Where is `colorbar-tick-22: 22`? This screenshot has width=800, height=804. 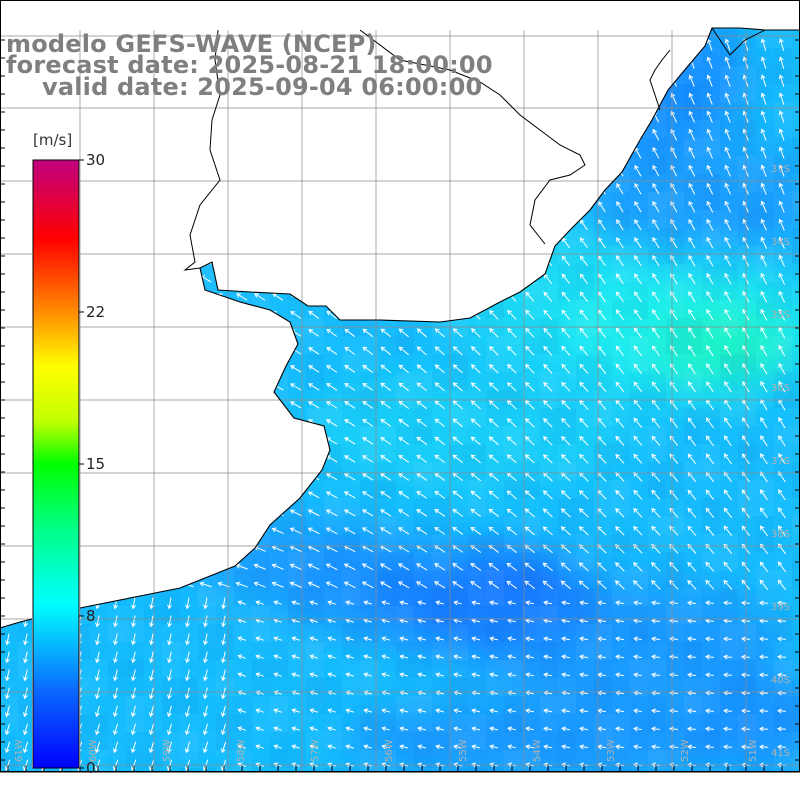 colorbar-tick-22: 22 is located at coordinates (95, 312).